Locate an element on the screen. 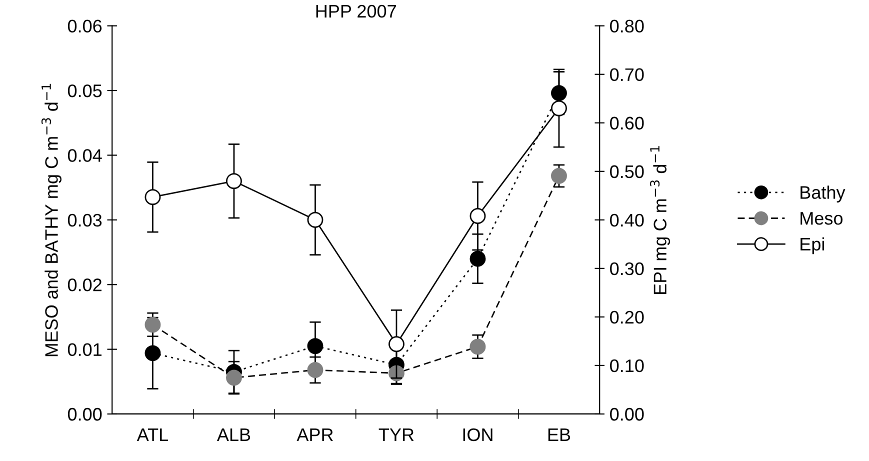 The width and height of the screenshot is (869, 461). y2-tick-label: 0.50 is located at coordinates (627, 171).